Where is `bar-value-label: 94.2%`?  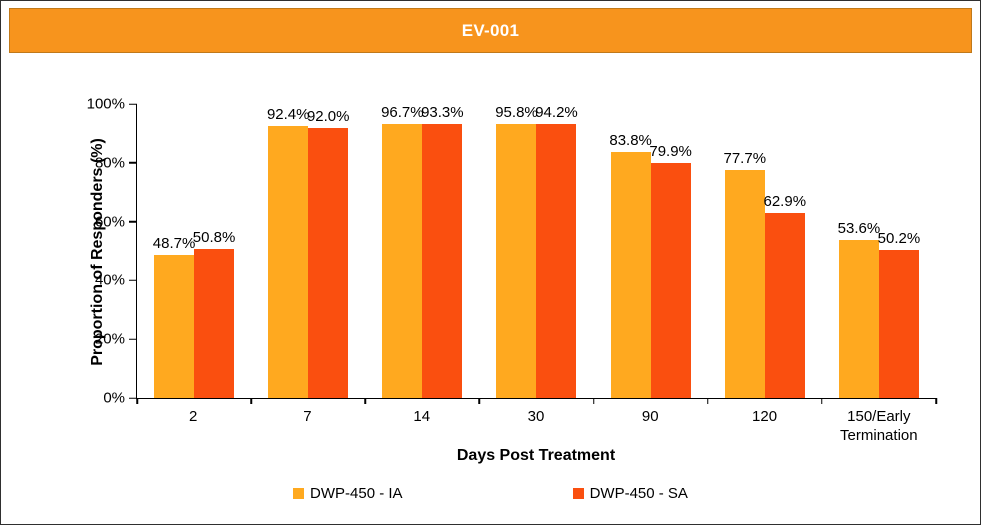
bar-value-label: 94.2% is located at coordinates (556, 112).